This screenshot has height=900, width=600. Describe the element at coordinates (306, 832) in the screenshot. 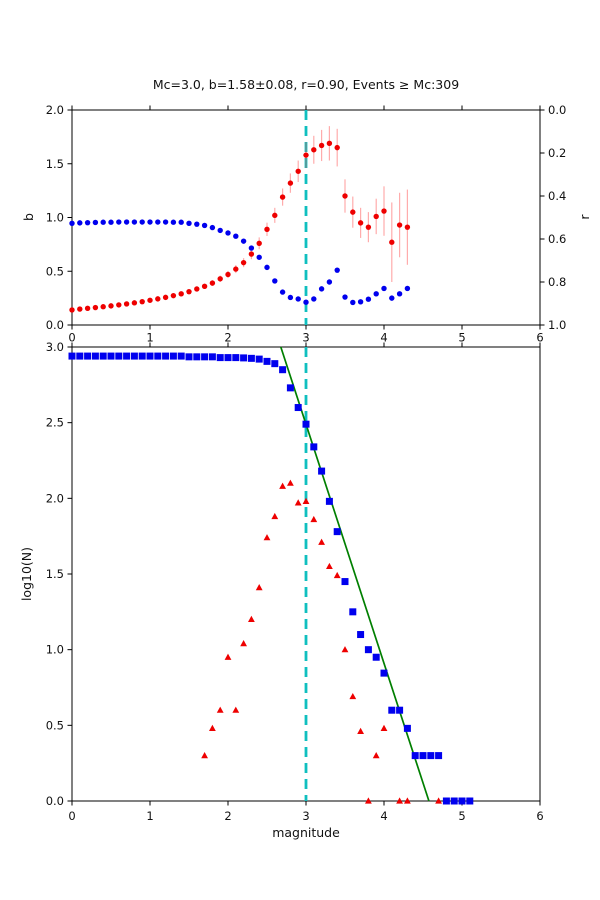

I see `x-axis-label-magnitude: magnitude` at that location.